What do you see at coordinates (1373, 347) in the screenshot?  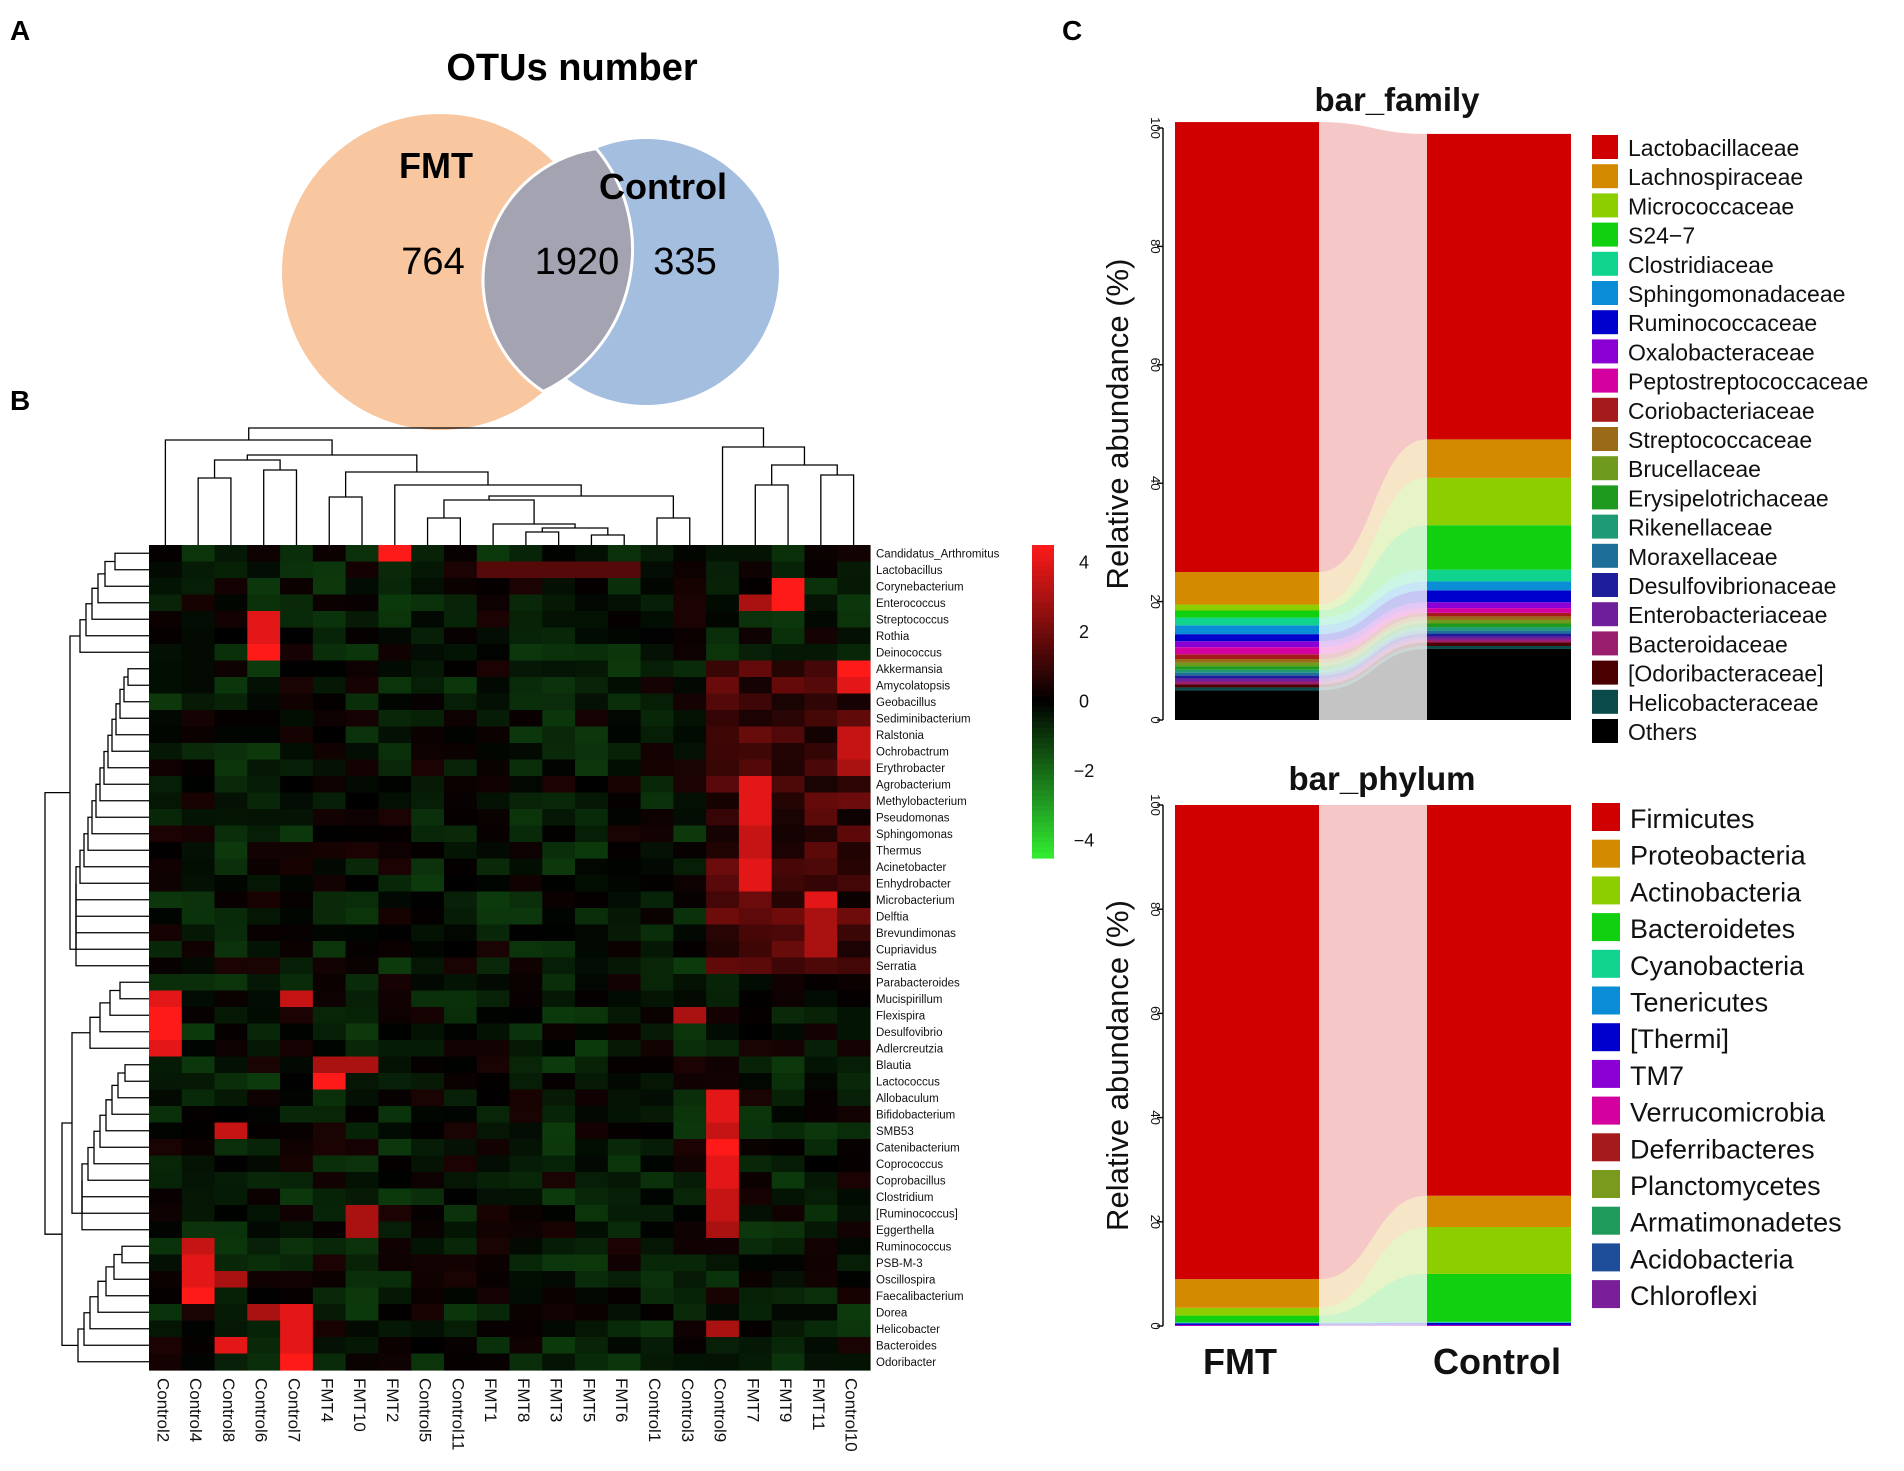 I see `flow-ribbon-lactobacillaceae` at bounding box center [1373, 347].